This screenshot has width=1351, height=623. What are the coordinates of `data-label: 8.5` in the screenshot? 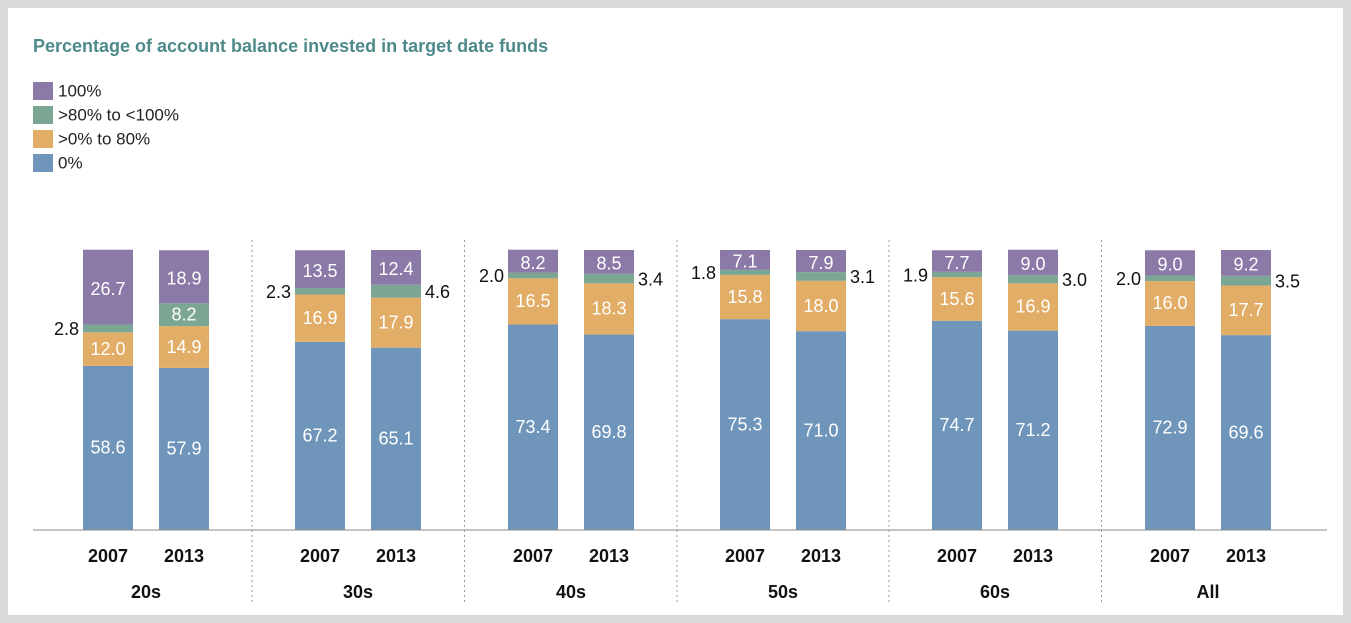 It's located at (608, 264).